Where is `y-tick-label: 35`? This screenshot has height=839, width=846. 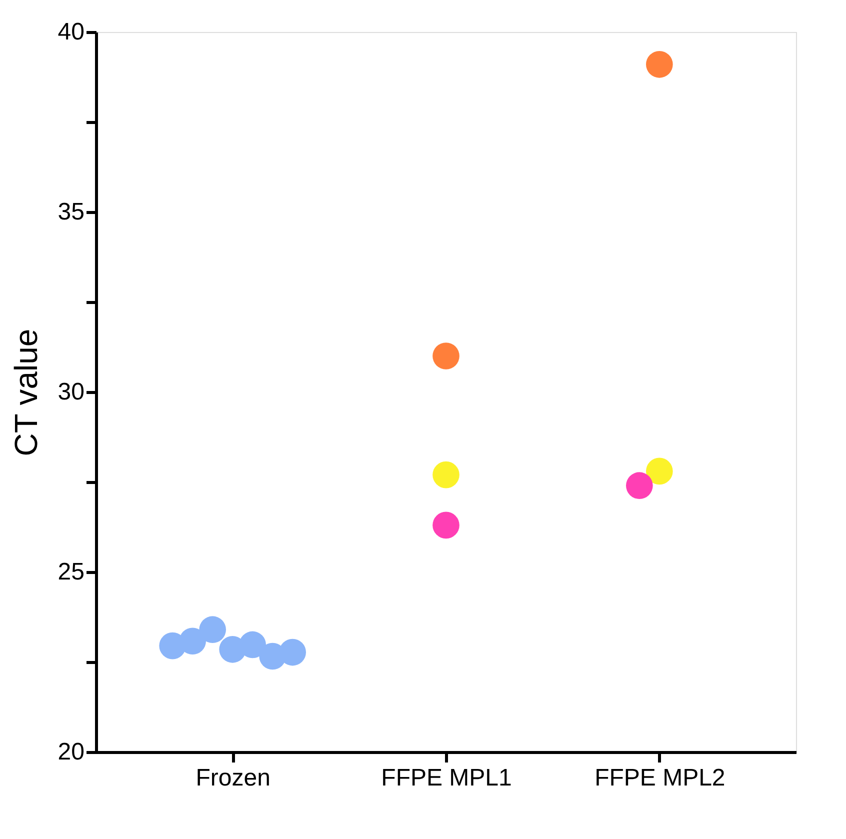 y-tick-label: 35 is located at coordinates (71, 212).